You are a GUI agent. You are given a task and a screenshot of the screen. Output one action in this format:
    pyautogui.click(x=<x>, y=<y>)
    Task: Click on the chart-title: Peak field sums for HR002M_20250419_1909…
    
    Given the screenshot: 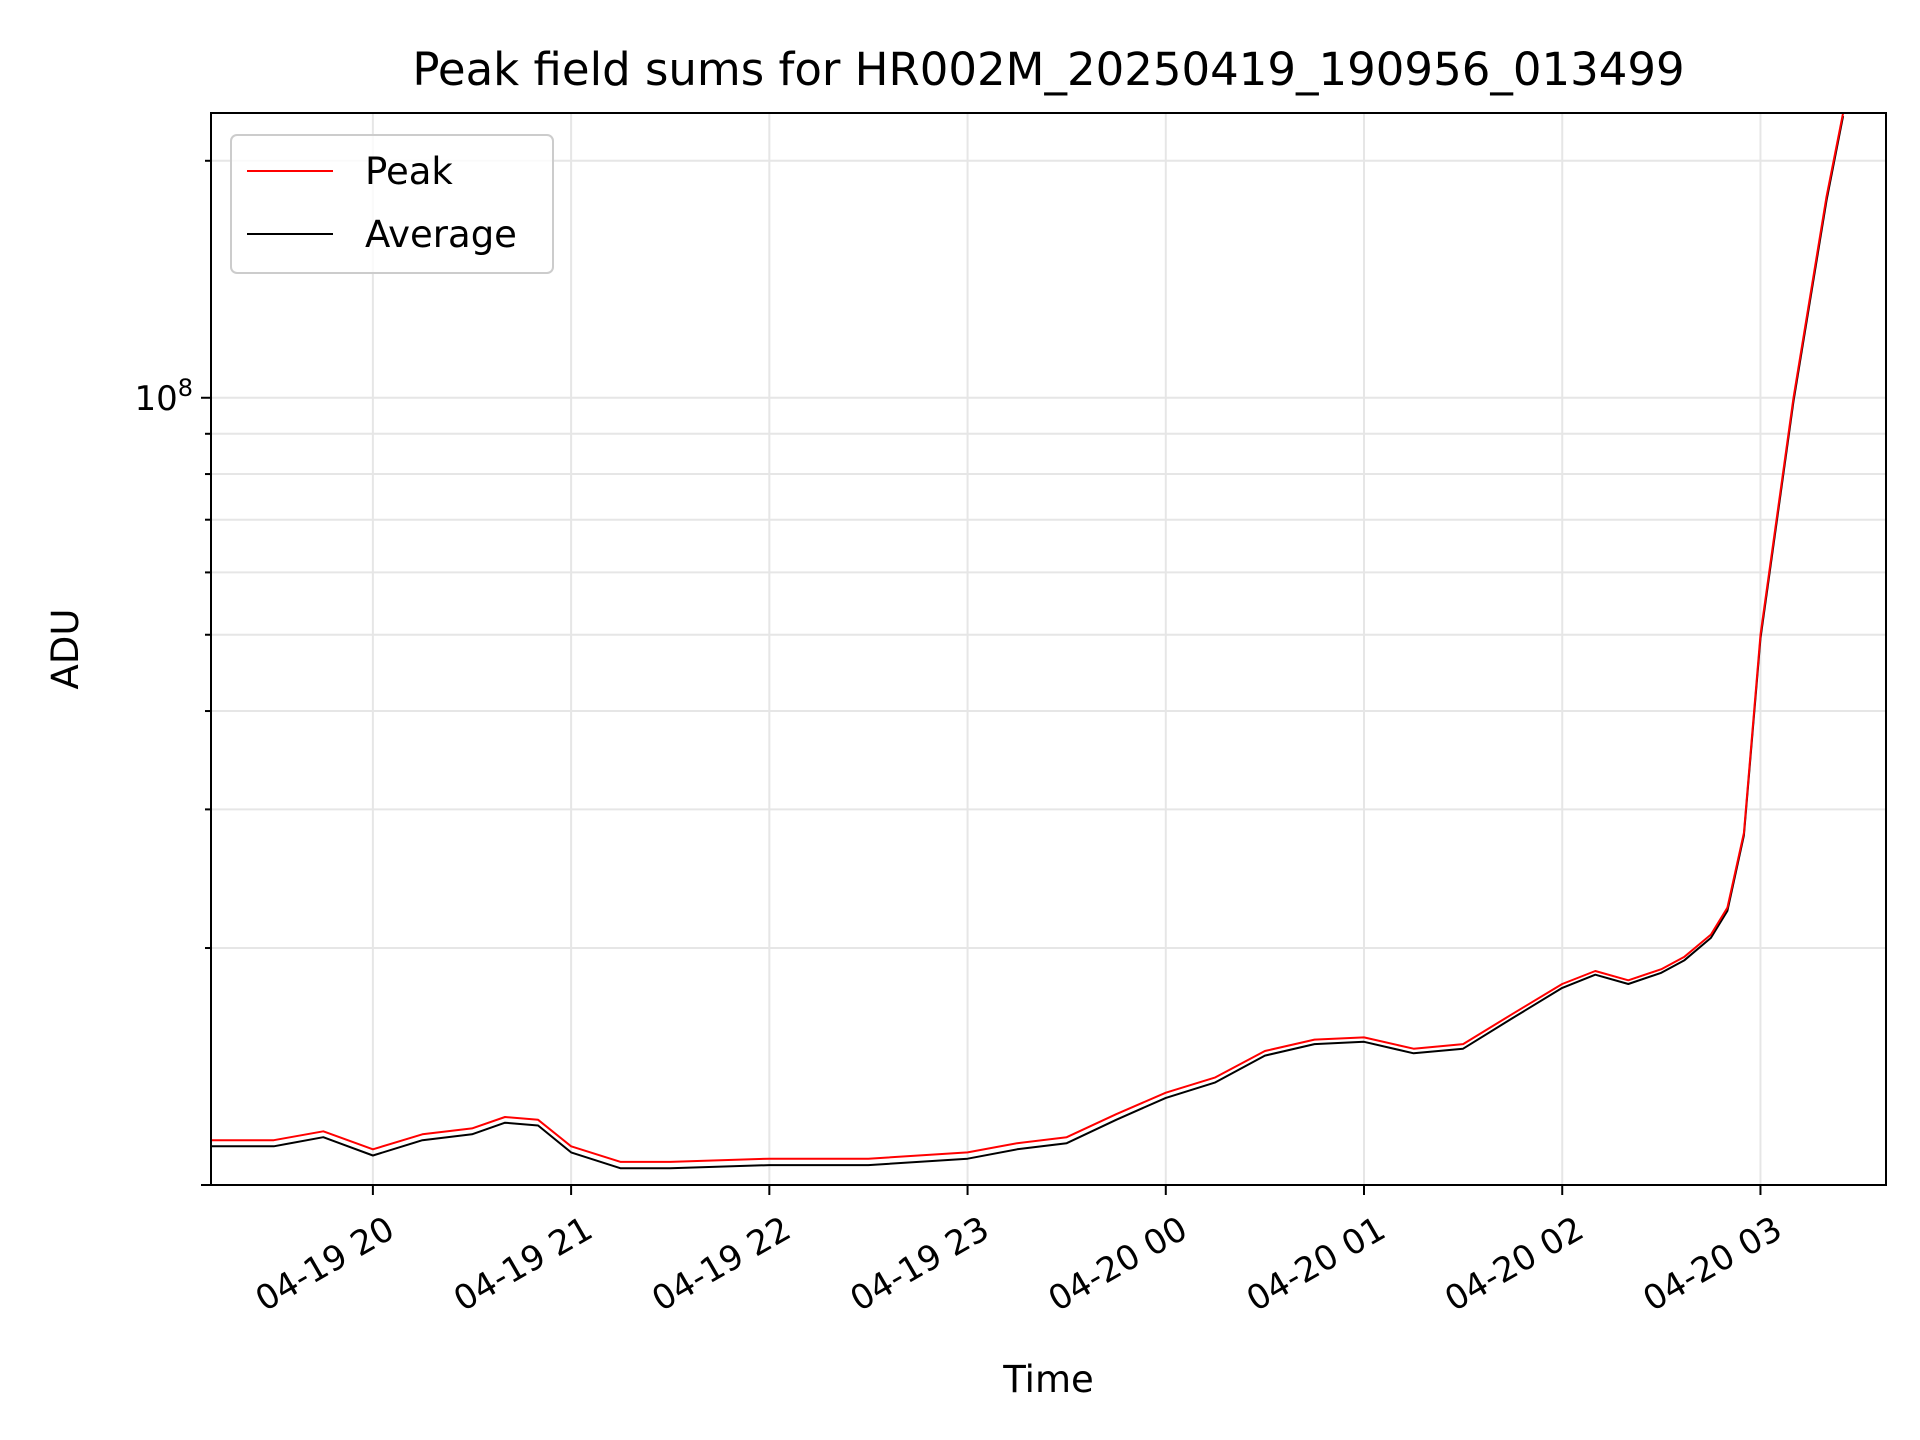 What is the action you would take?
    pyautogui.click(x=1048, y=69)
    